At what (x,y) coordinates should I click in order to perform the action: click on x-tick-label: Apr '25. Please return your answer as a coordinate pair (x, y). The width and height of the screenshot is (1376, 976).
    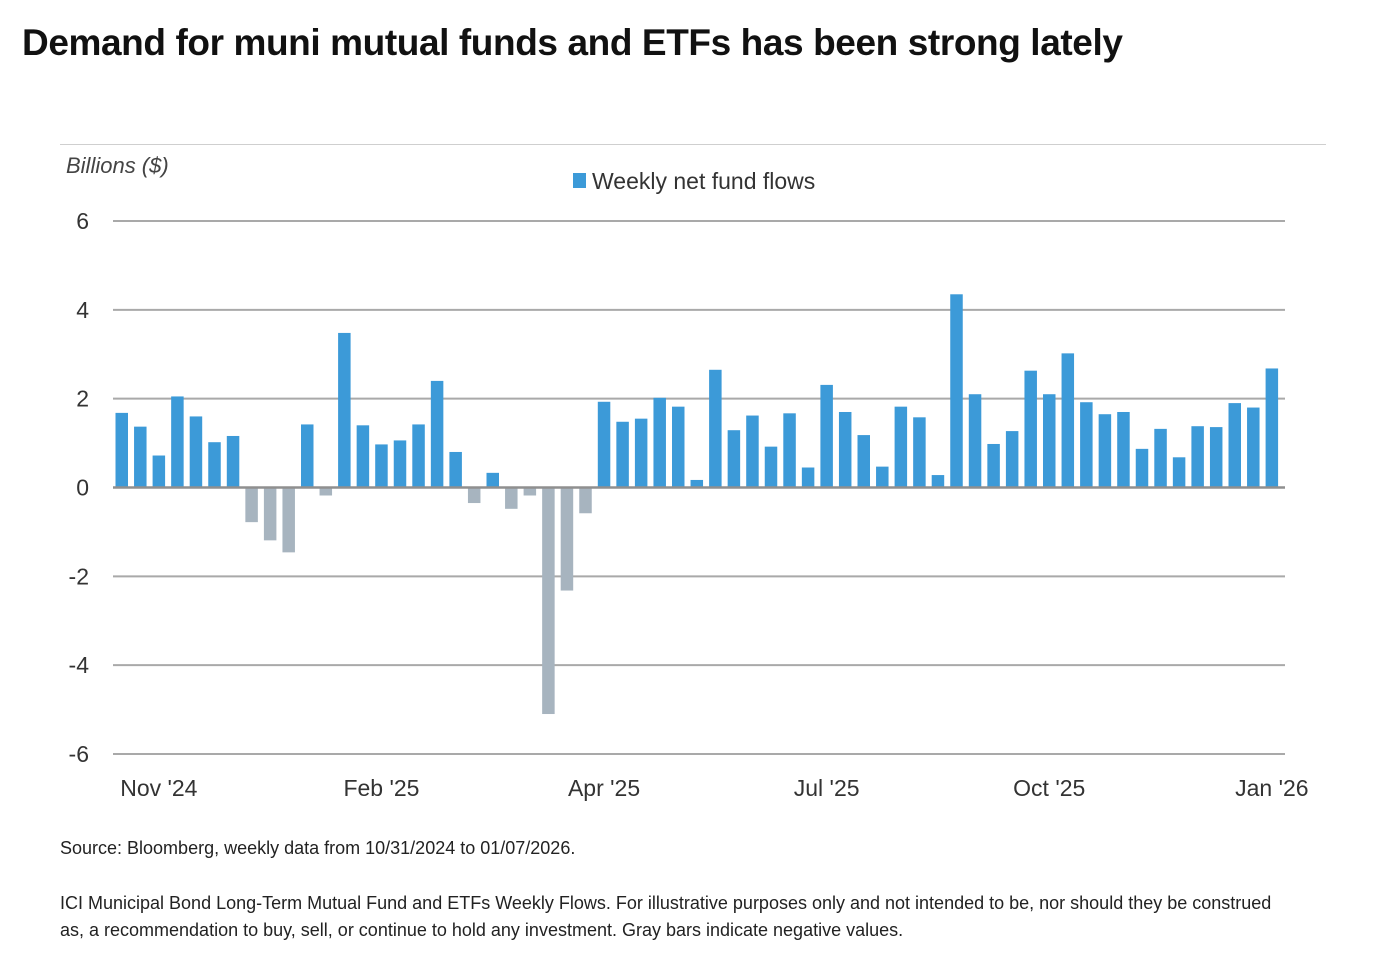
    Looking at the image, I should click on (604, 788).